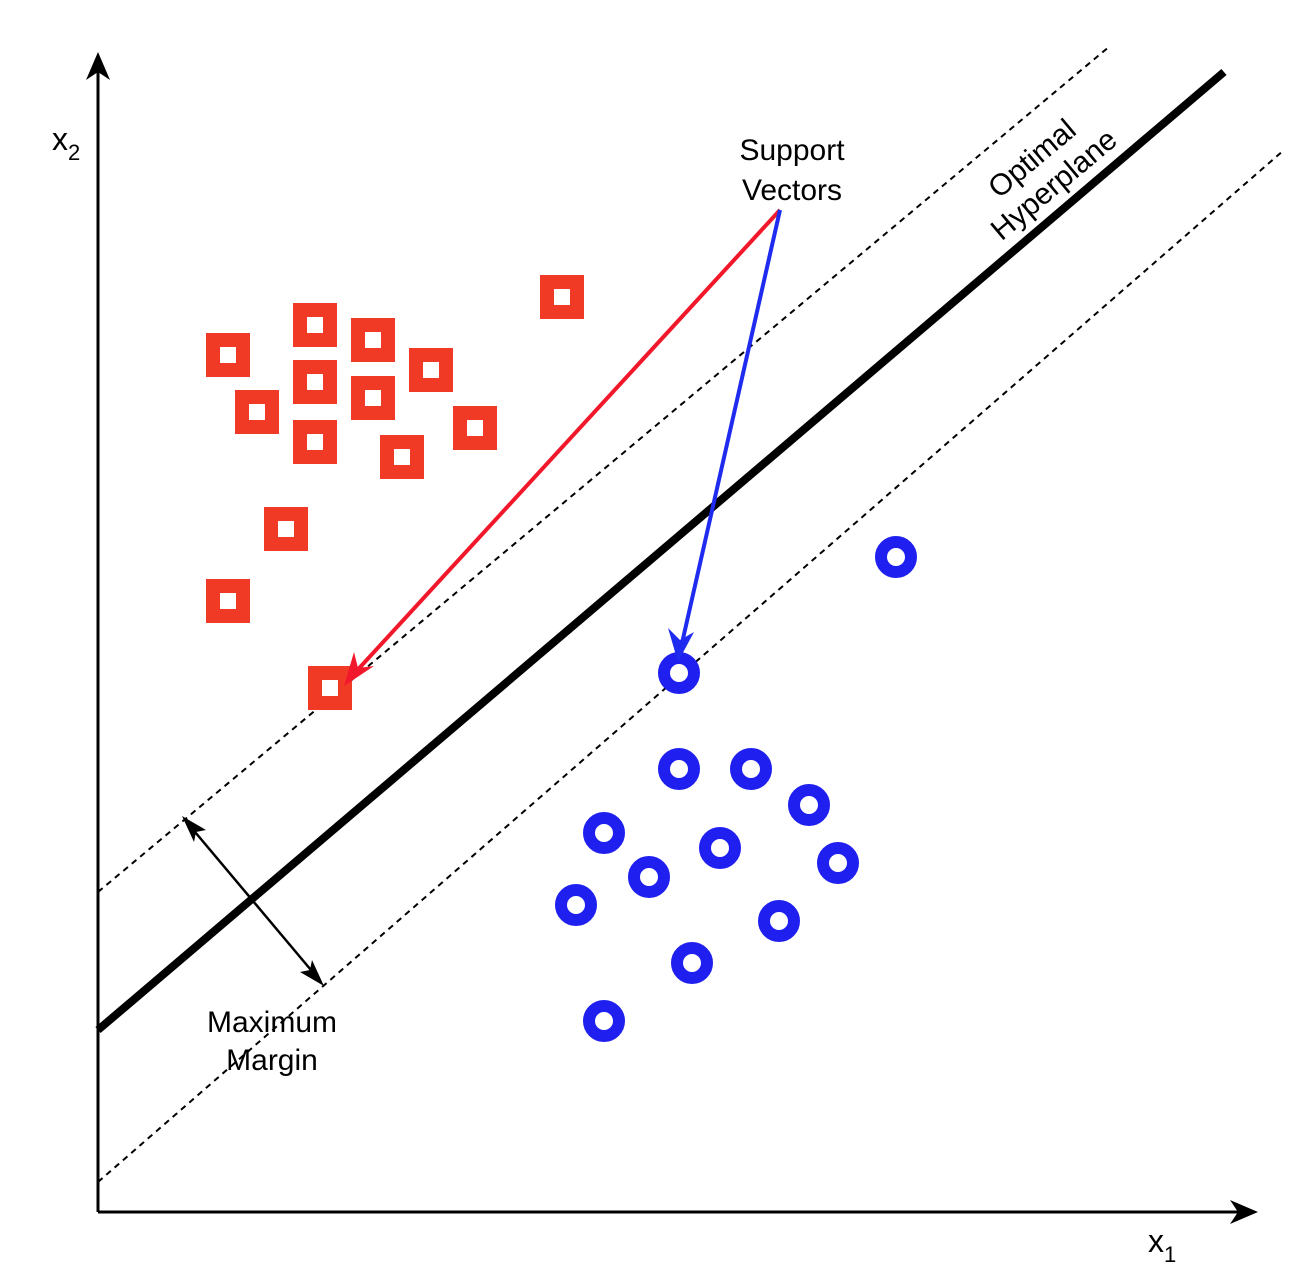 This screenshot has height=1278, width=1310. I want to click on margin-arrowhead-top-icon, so click(194, 829).